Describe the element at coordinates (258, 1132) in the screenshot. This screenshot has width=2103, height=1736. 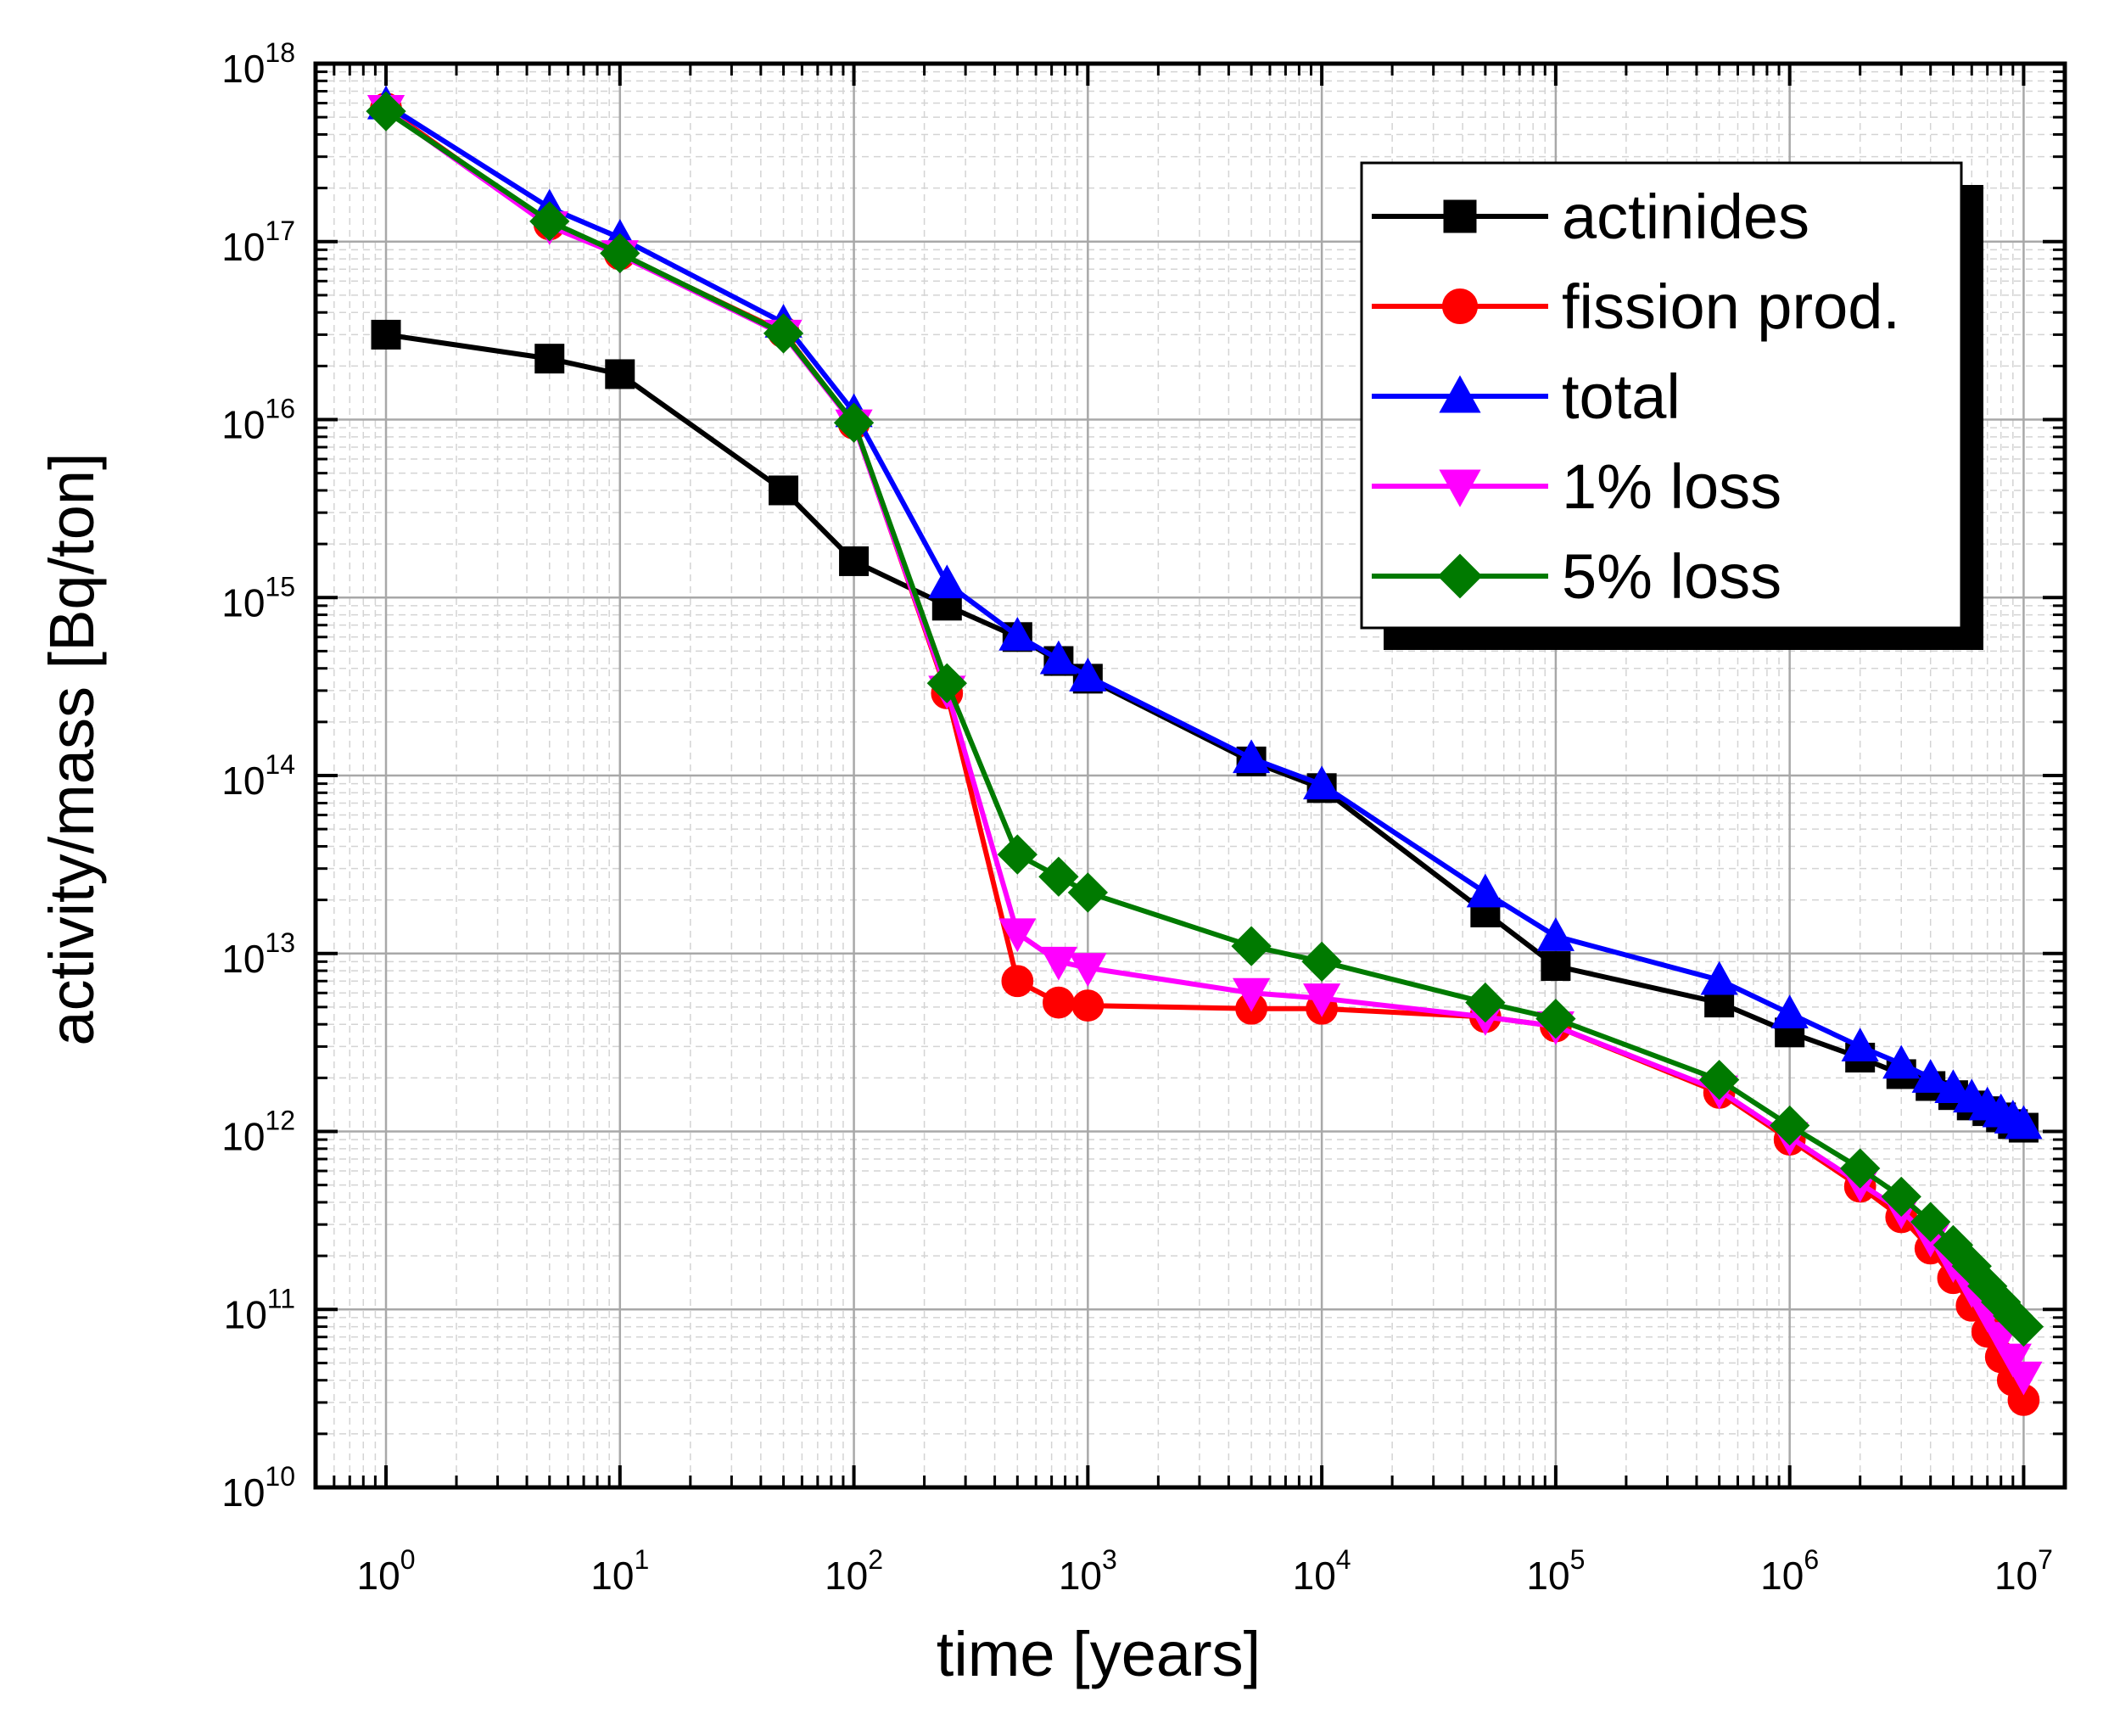
I see `y-tick-label: 1012` at that location.